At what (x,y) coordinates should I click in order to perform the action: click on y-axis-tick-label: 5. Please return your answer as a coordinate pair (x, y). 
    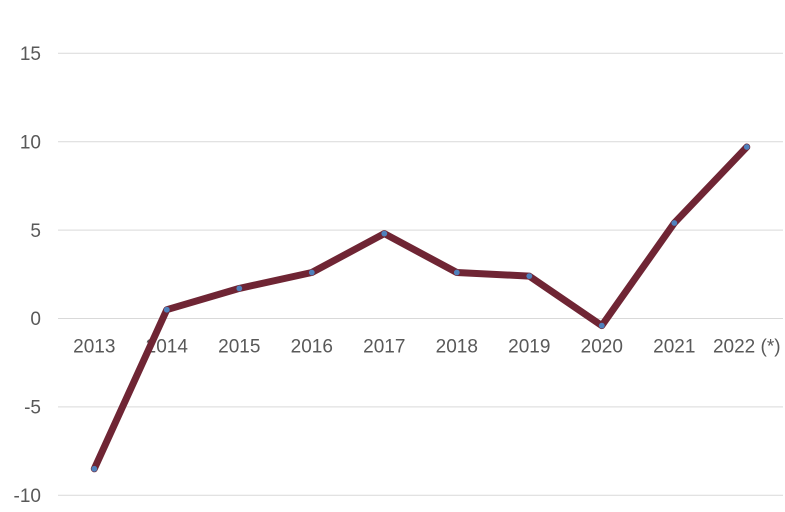
    Looking at the image, I should click on (35, 231).